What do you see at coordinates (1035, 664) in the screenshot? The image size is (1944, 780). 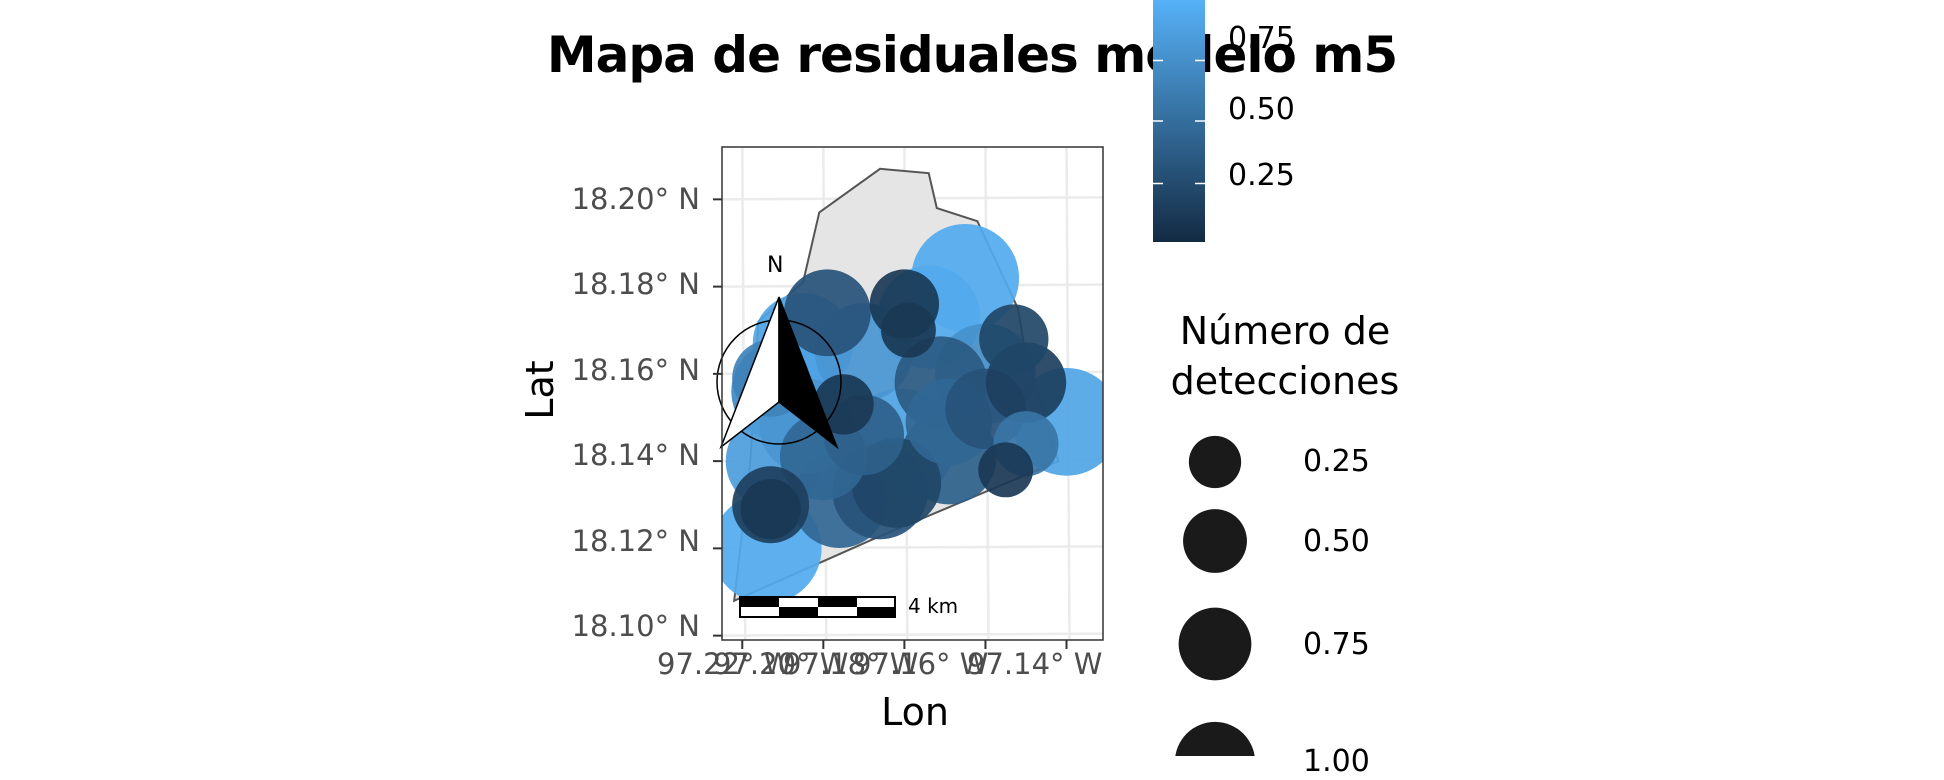 I see `x-tick-label: 97.14° W` at bounding box center [1035, 664].